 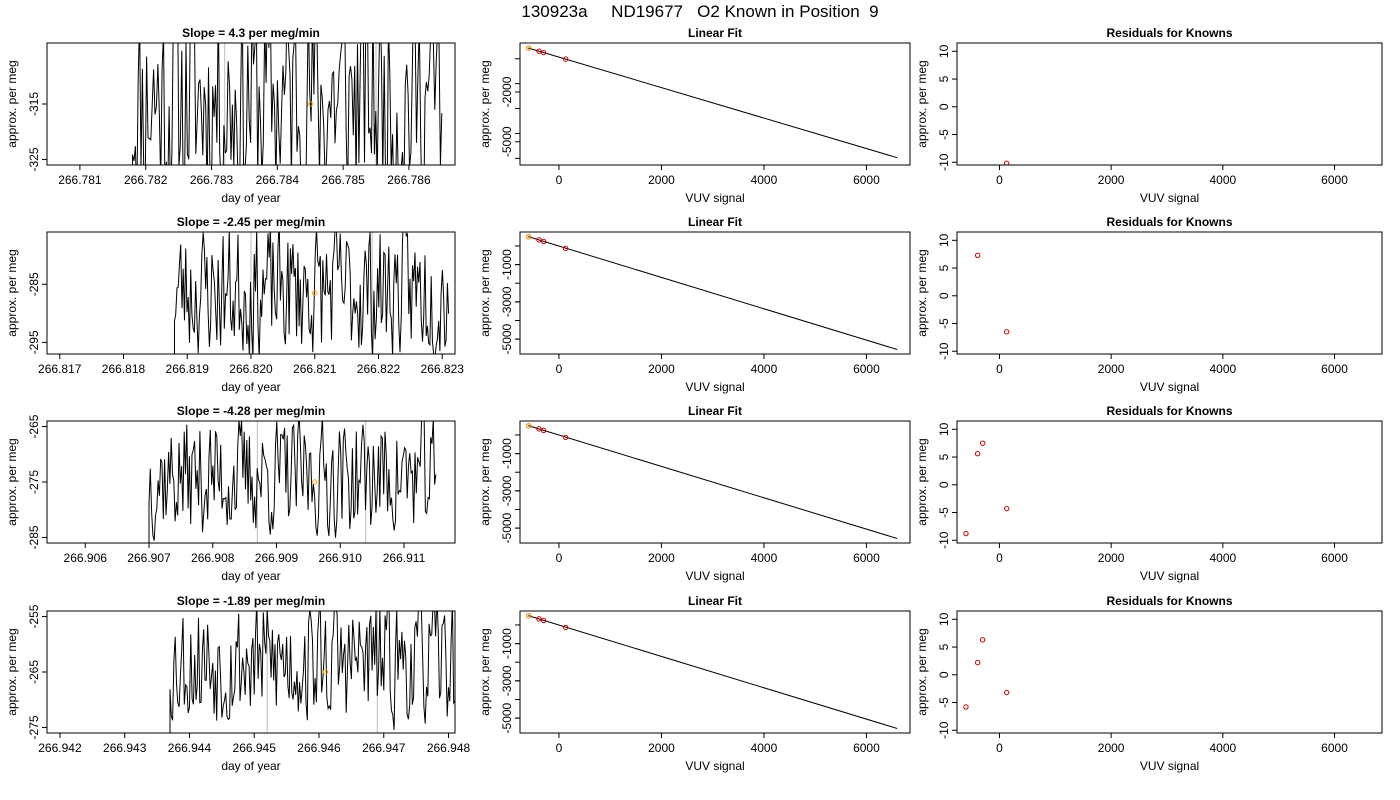 I want to click on x-tick-label: 266.943, so click(x=125, y=748).